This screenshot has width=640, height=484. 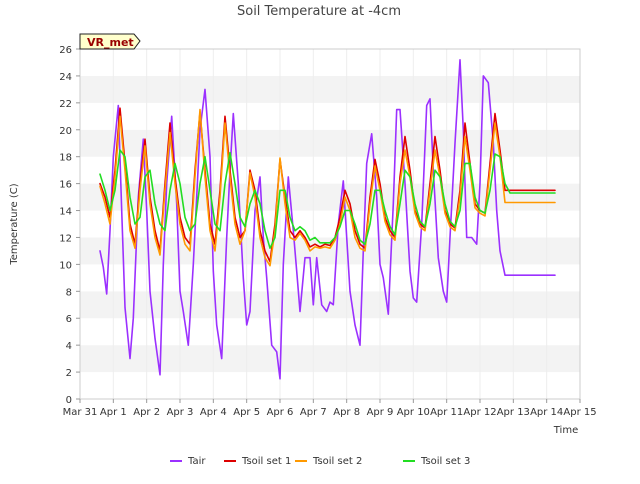 I want to click on y-tick-label: 0, so click(x=69, y=400).